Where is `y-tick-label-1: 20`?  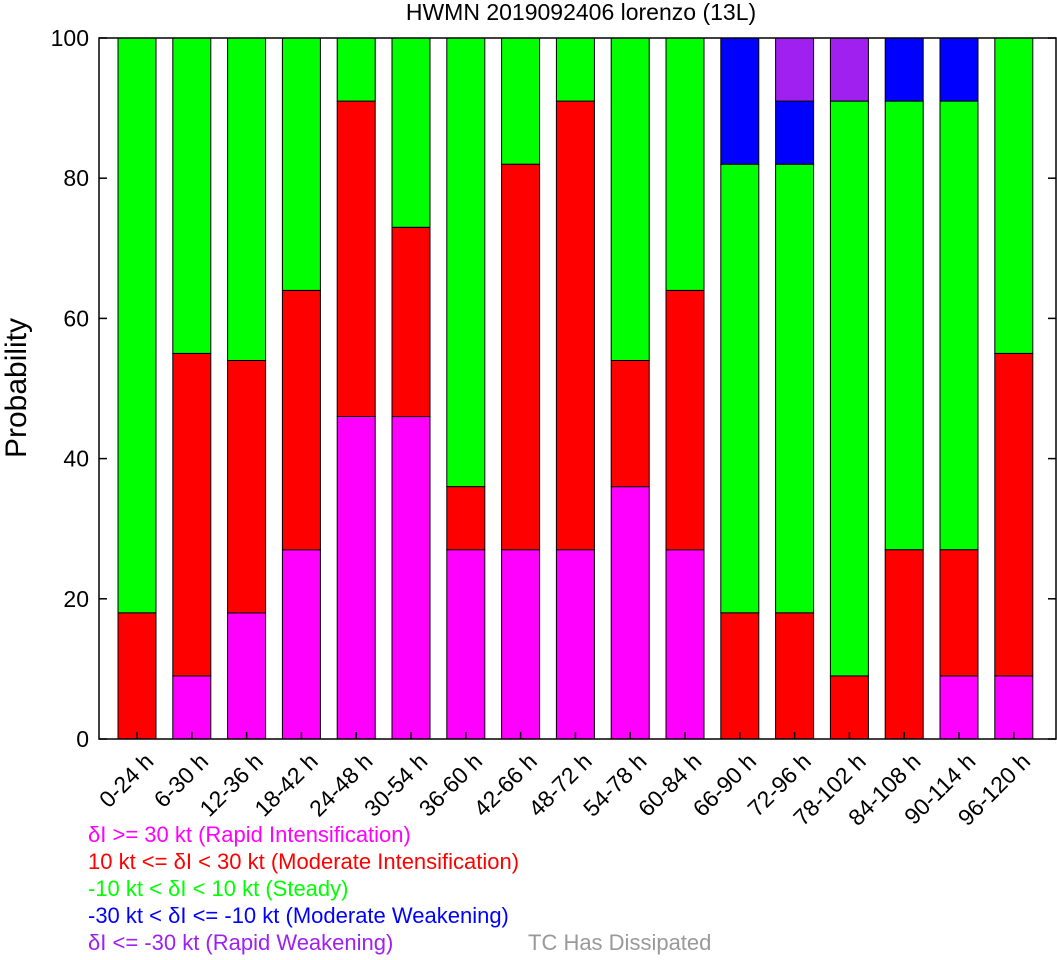 y-tick-label-1: 20 is located at coordinates (76, 599).